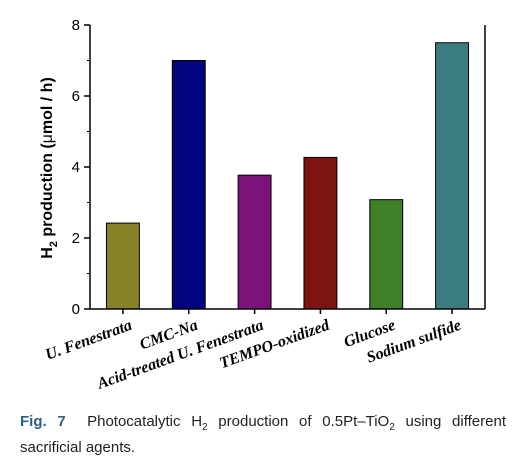 The width and height of the screenshot is (522, 462). What do you see at coordinates (88, 340) in the screenshot?
I see `x-tick-label-0: U. Fenestrata` at bounding box center [88, 340].